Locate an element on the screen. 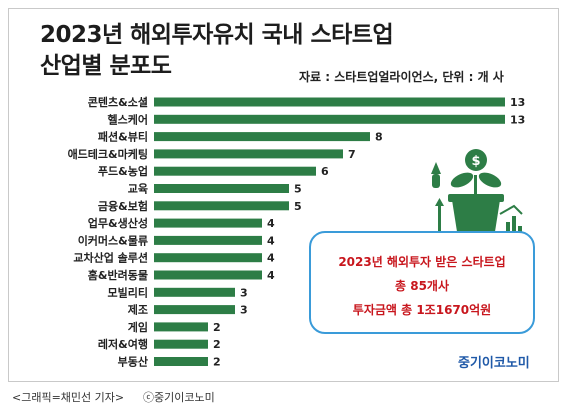 The width and height of the screenshot is (567, 416). category-label: 제조 is located at coordinates (138, 310).